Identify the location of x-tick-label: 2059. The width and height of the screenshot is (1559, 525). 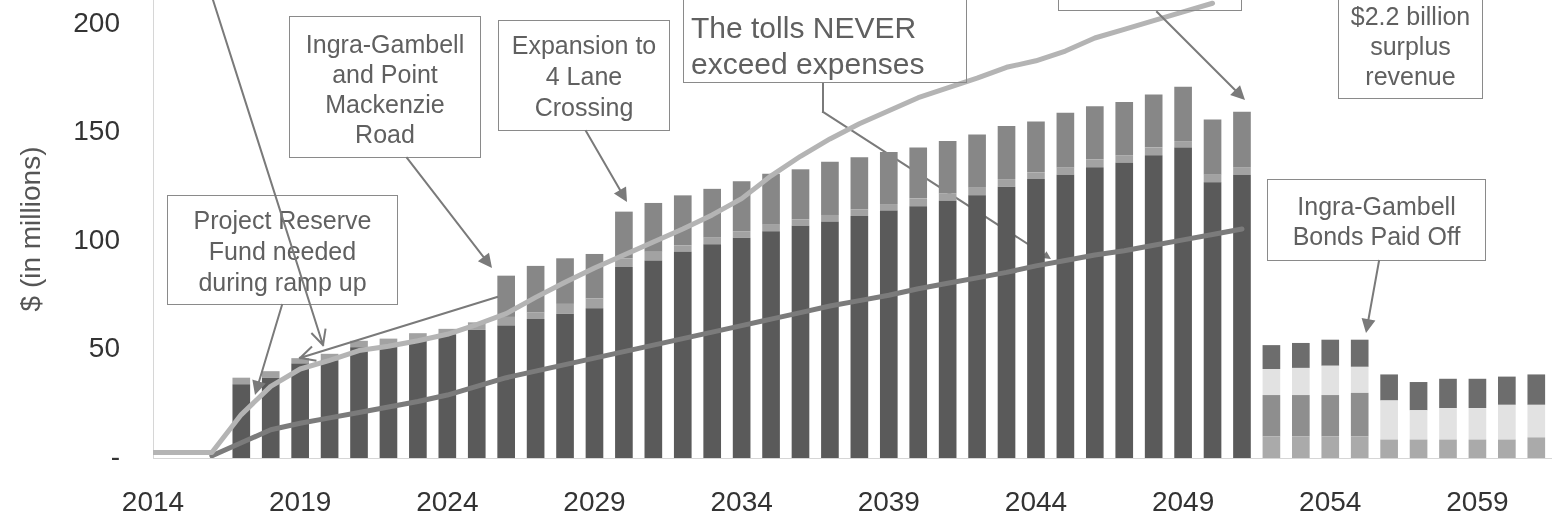
(1477, 501).